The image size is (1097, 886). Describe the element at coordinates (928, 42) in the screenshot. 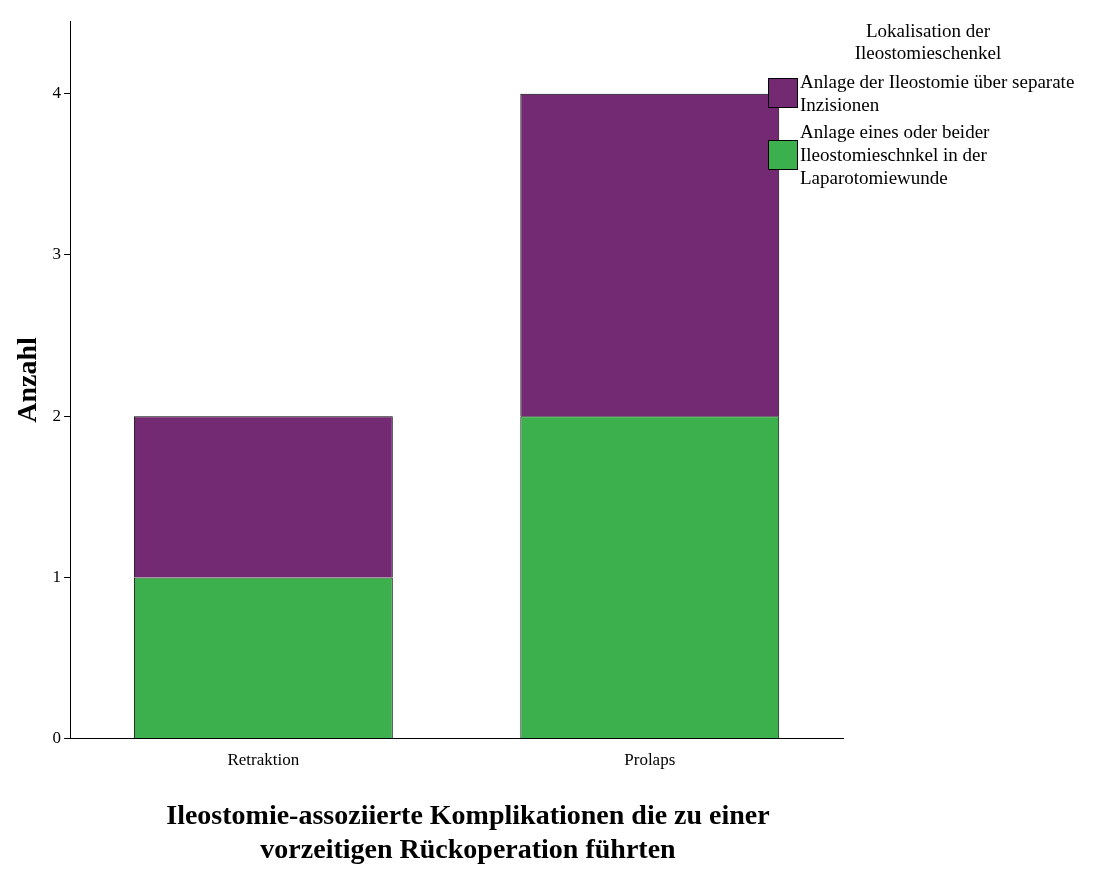

I see `legend-title: Lokalisation der Ileostomieschenkel` at that location.